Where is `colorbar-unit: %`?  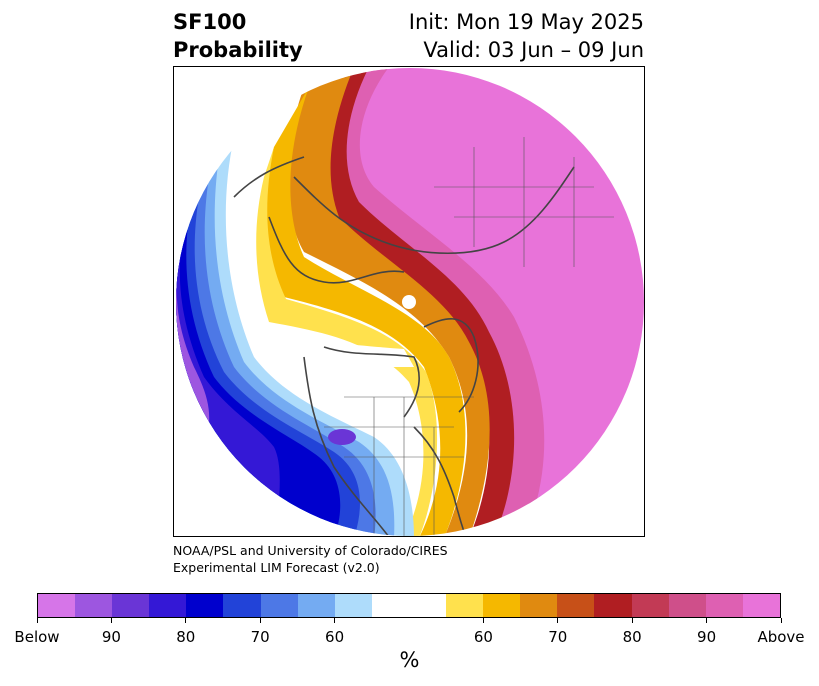
colorbar-unit: % is located at coordinates (409, 660).